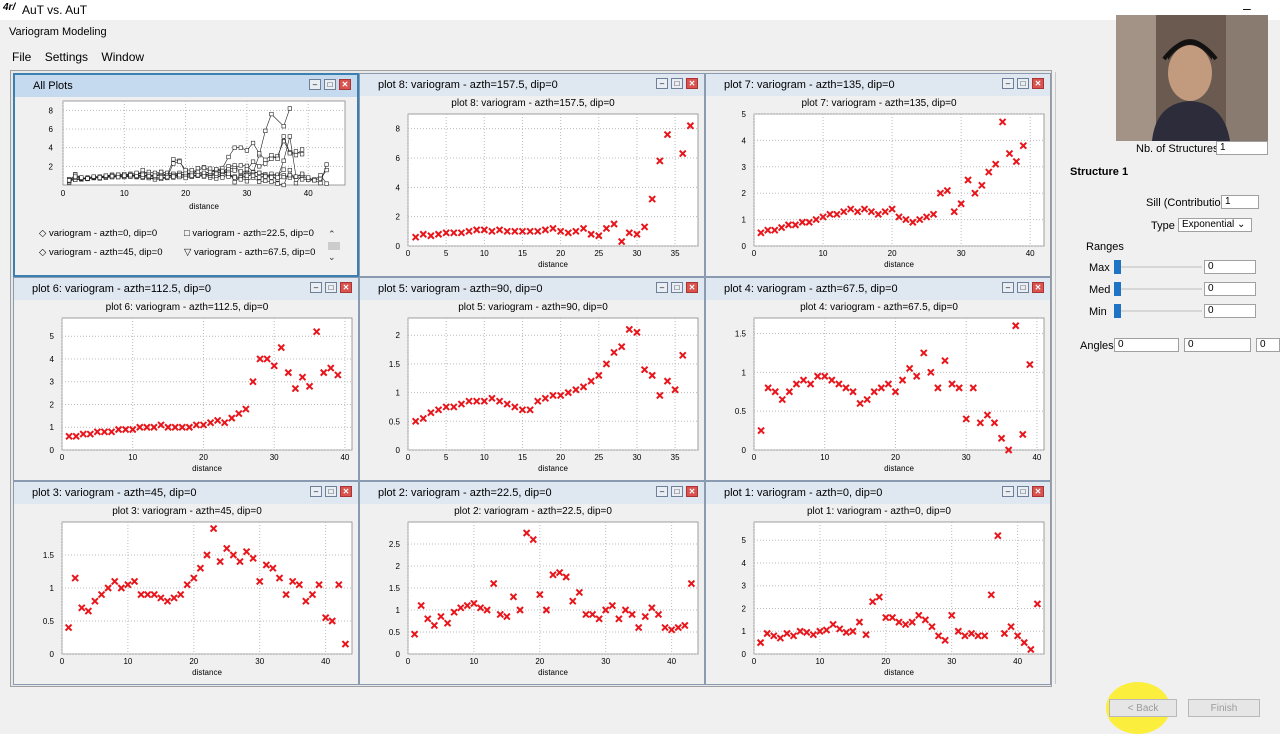 This screenshot has height=734, width=1280. What do you see at coordinates (186, 86) in the screenshot?
I see `frame-titlebar: All Plots – □ ✕` at bounding box center [186, 86].